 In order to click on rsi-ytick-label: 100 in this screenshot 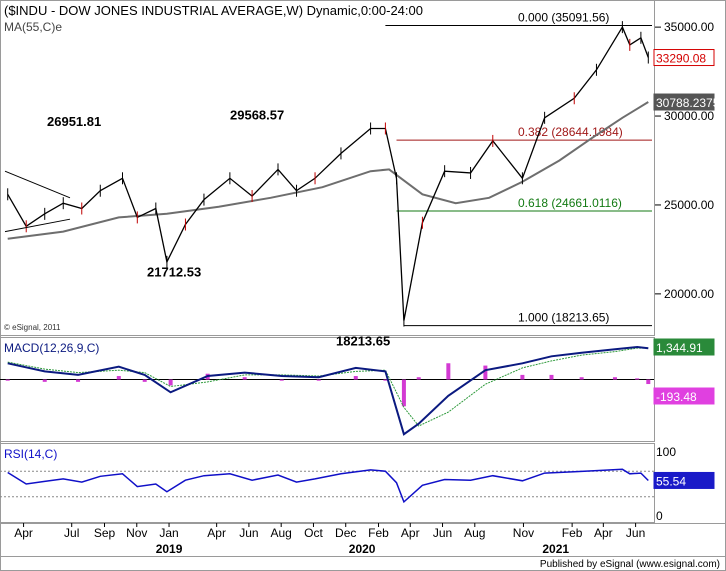, I will do `click(666, 452)`.